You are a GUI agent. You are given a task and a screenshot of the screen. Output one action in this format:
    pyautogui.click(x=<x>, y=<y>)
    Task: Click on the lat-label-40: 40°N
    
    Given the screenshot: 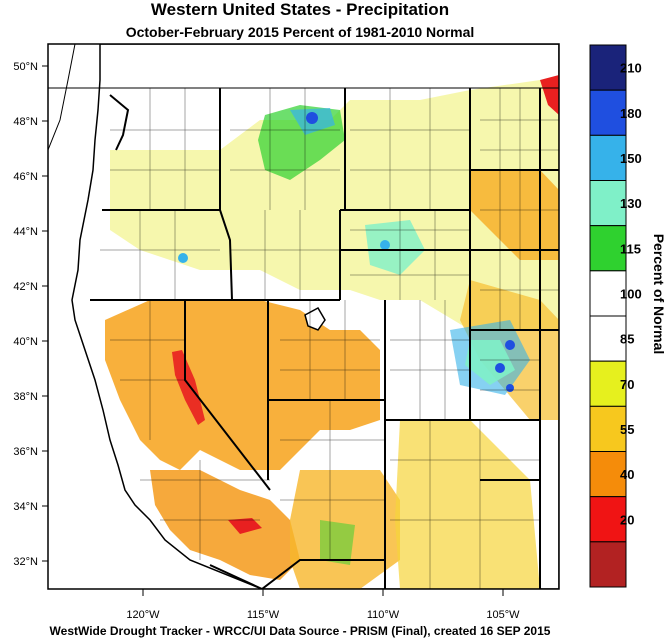 What is the action you would take?
    pyautogui.click(x=25, y=342)
    